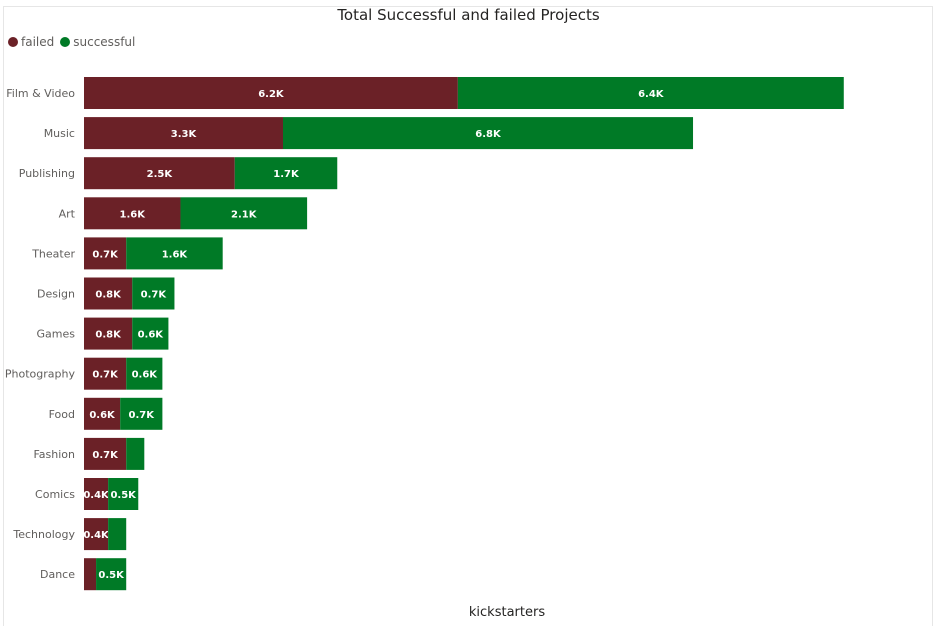 The image size is (937, 626). I want to click on data-label-successful-dance: 0.5K, so click(111, 575).